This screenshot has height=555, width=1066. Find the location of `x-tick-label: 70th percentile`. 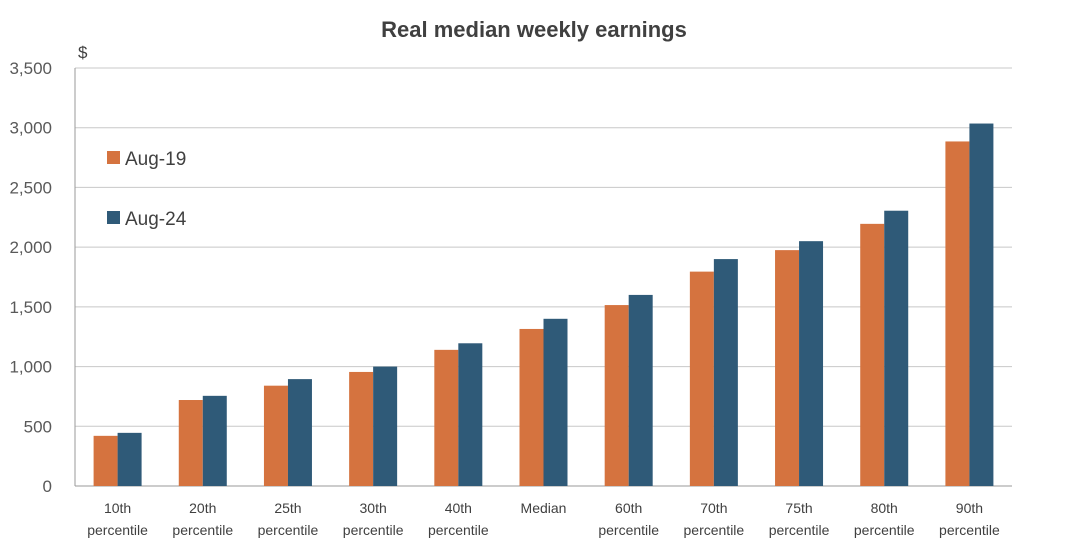

x-tick-label: 70th percentile is located at coordinates (714, 519).